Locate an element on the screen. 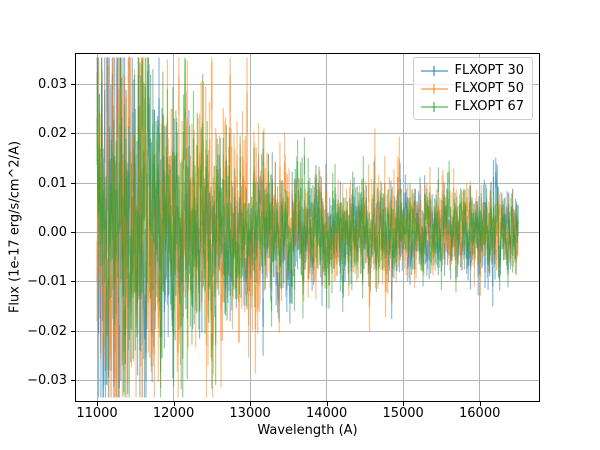 This screenshot has width=600, height=450. y-tick-label: 0.03 is located at coordinates (52, 85).